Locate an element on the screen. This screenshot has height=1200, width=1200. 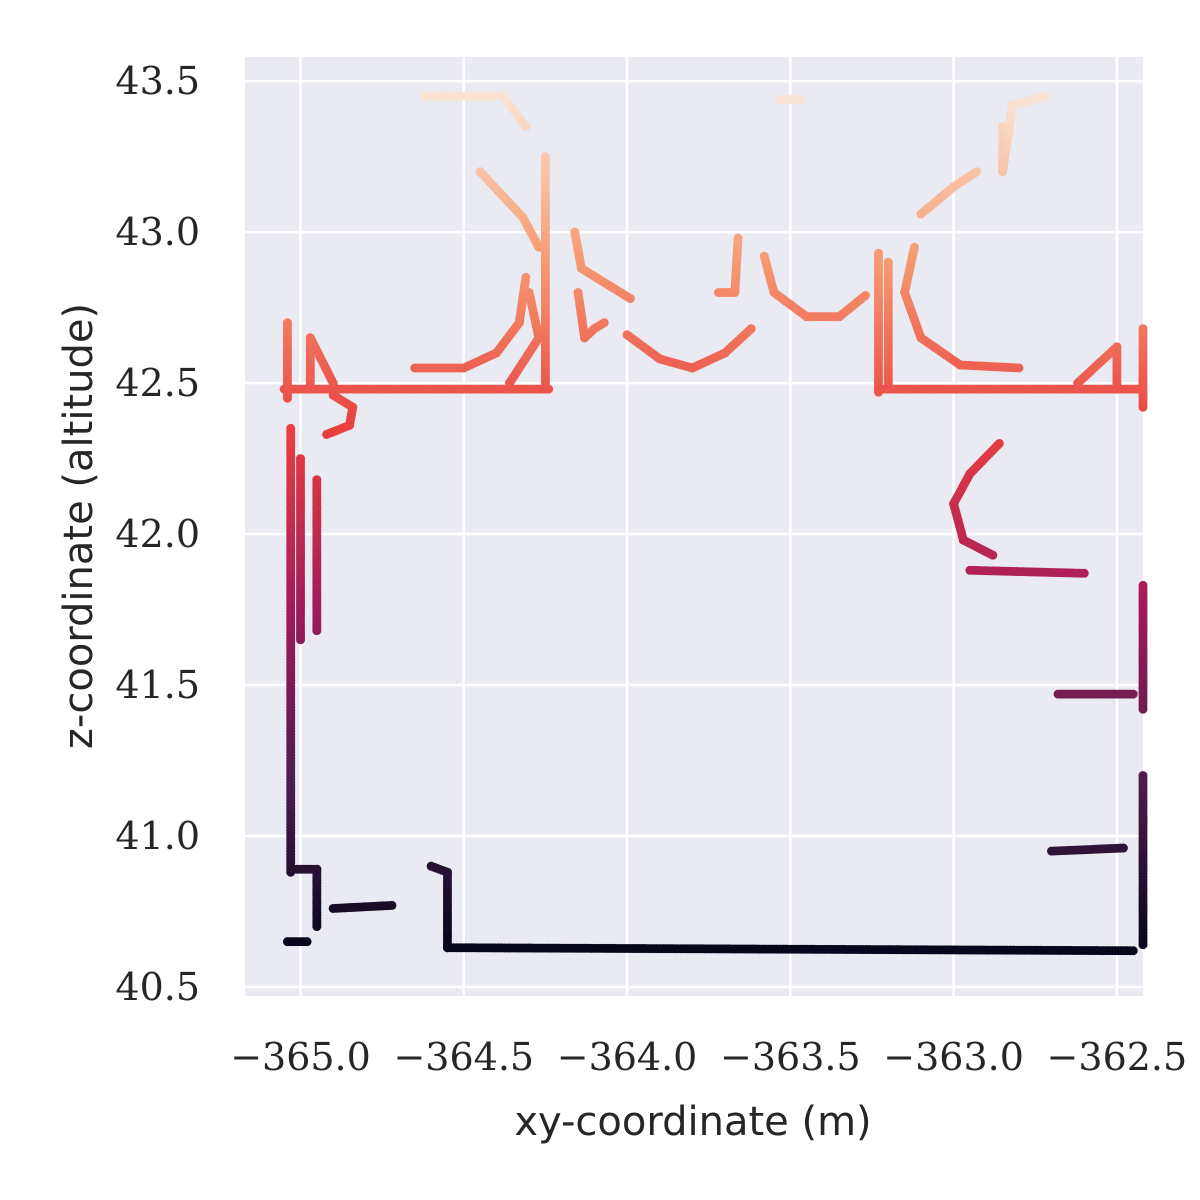
y-tick-labels: 40.5 41.0 41.5 42.0 42.5 43.0 43.5 is located at coordinates (157, 534).